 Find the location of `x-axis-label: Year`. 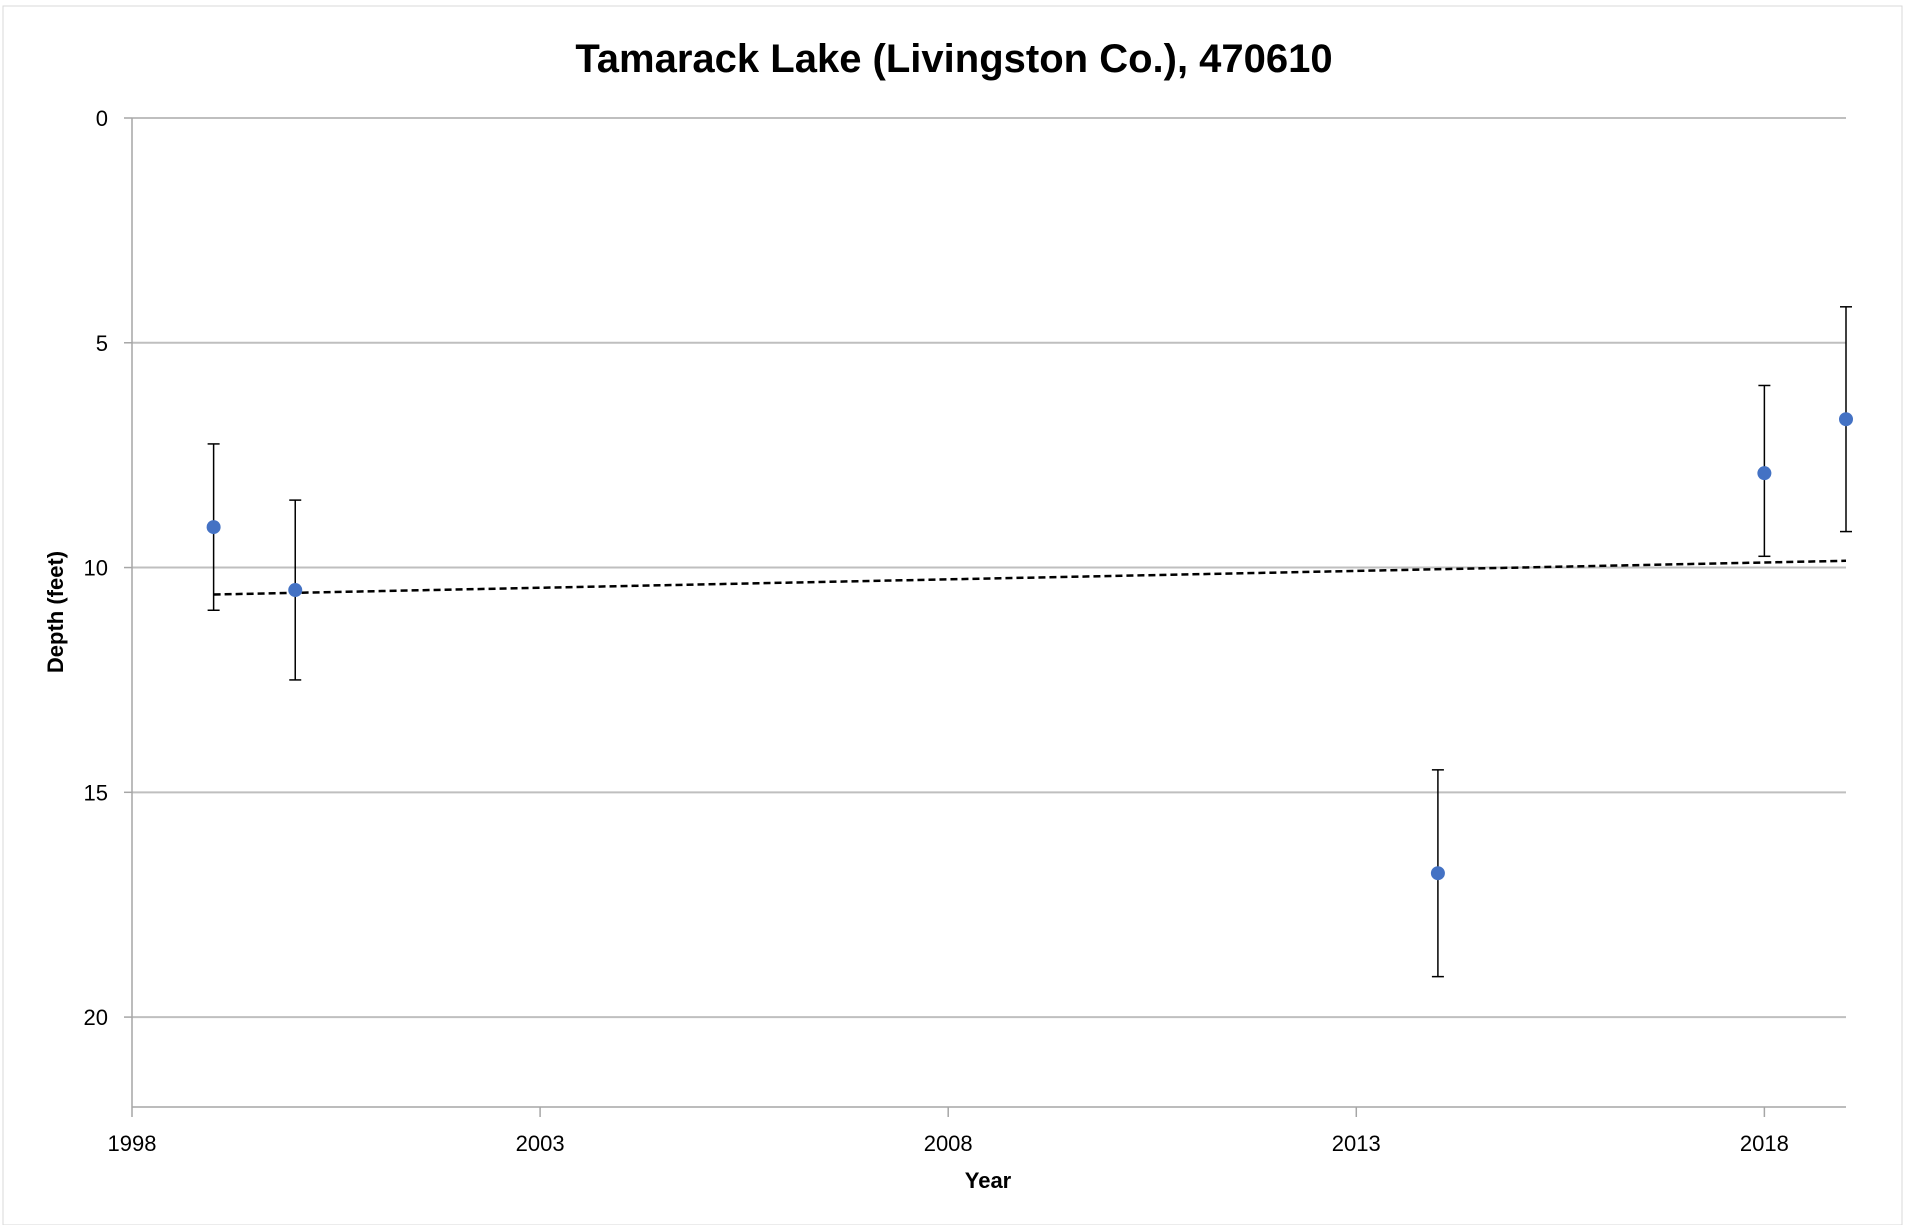

x-axis-label: Year is located at coordinates (988, 1180).